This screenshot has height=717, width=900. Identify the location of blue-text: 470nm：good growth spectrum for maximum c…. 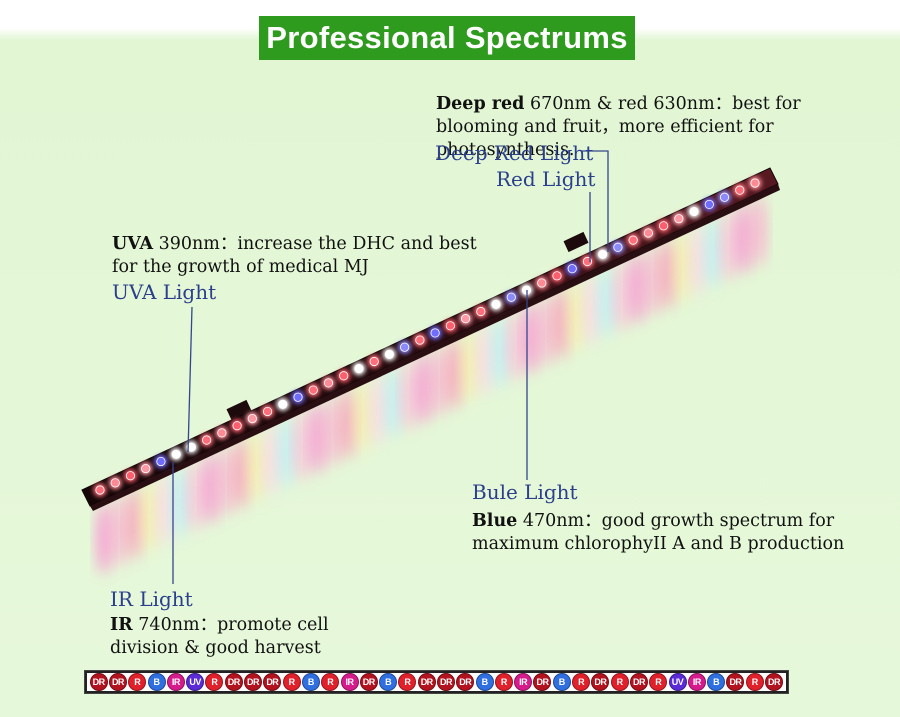
(658, 532).